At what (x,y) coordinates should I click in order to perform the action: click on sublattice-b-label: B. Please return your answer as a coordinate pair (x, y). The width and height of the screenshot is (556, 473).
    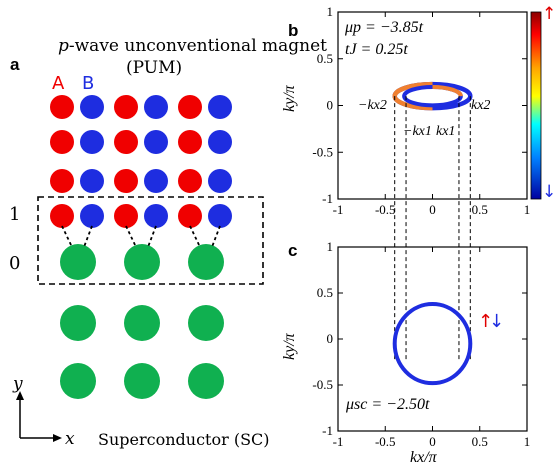
    Looking at the image, I should click on (88, 83).